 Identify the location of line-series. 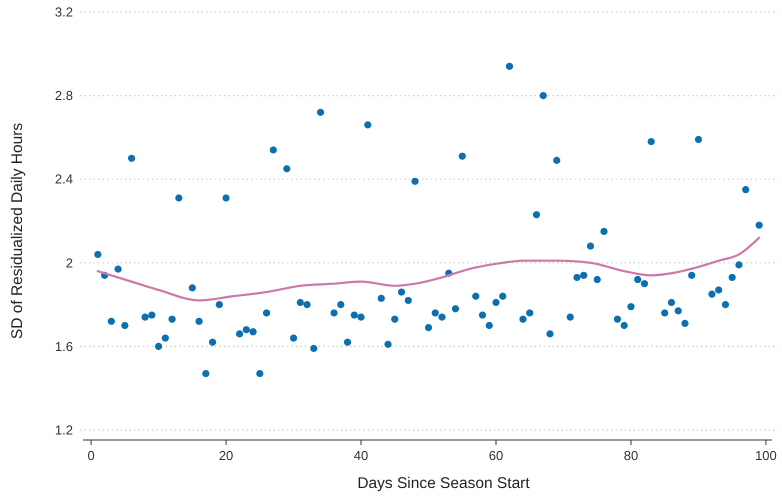
(428, 269).